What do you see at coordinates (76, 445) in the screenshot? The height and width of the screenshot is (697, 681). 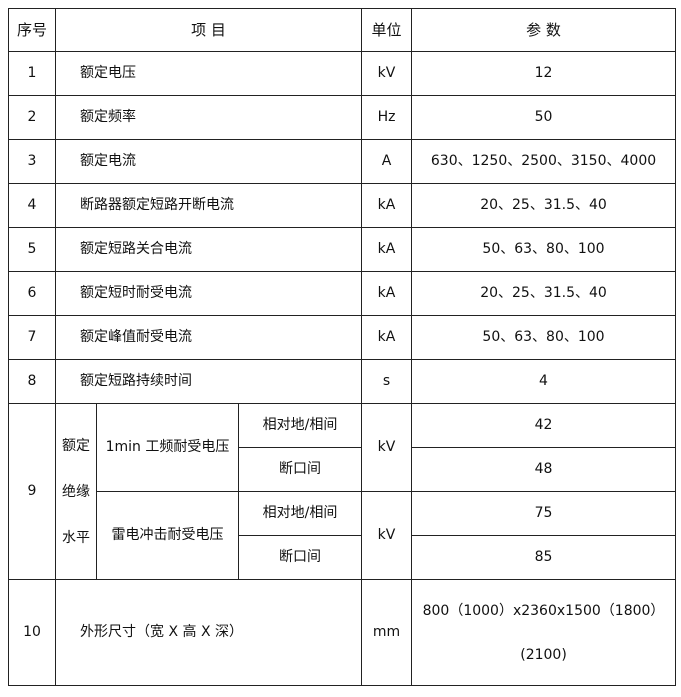 I see `group-line: 额定` at bounding box center [76, 445].